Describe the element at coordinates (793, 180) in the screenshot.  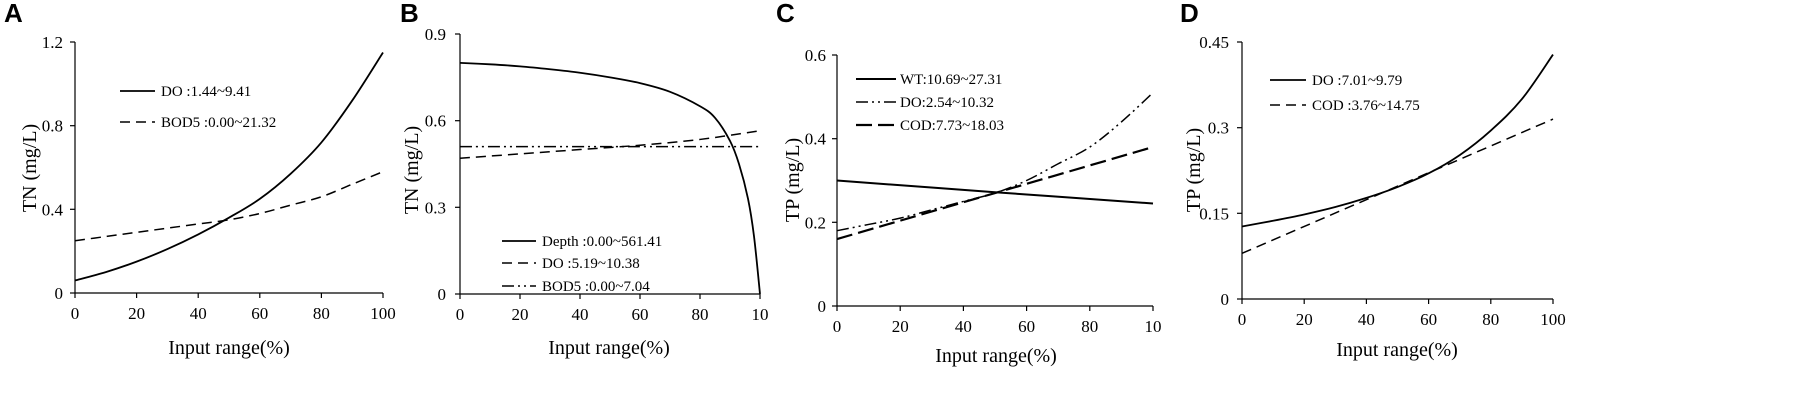
I see `y-axis-title-c: TP (mg/L)` at that location.